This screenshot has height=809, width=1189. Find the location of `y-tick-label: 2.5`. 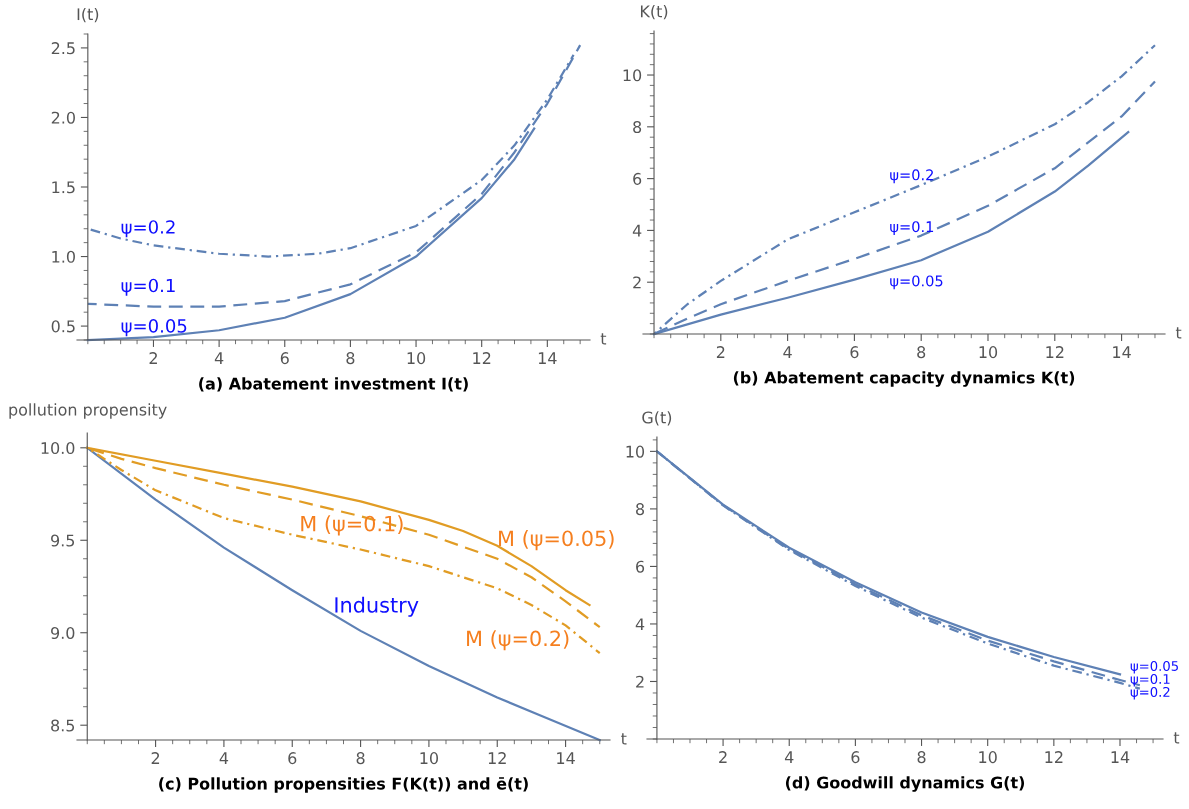

y-tick-label: 2.5 is located at coordinates (63, 48).